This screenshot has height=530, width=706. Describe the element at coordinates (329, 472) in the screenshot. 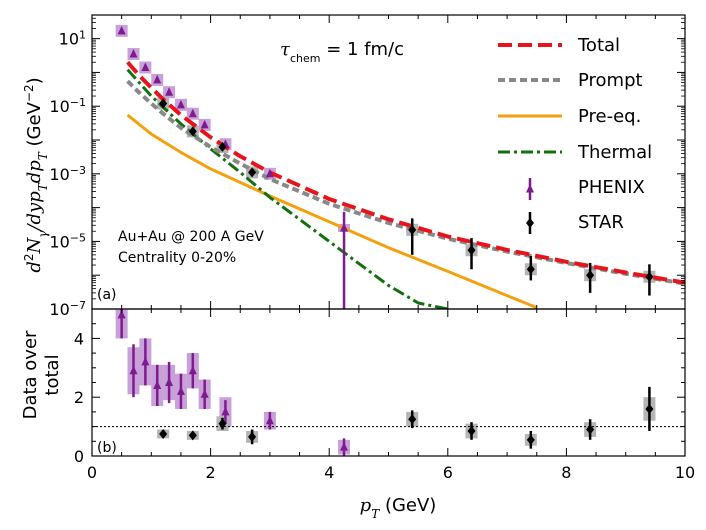

I see `x-tick-label: 4` at that location.